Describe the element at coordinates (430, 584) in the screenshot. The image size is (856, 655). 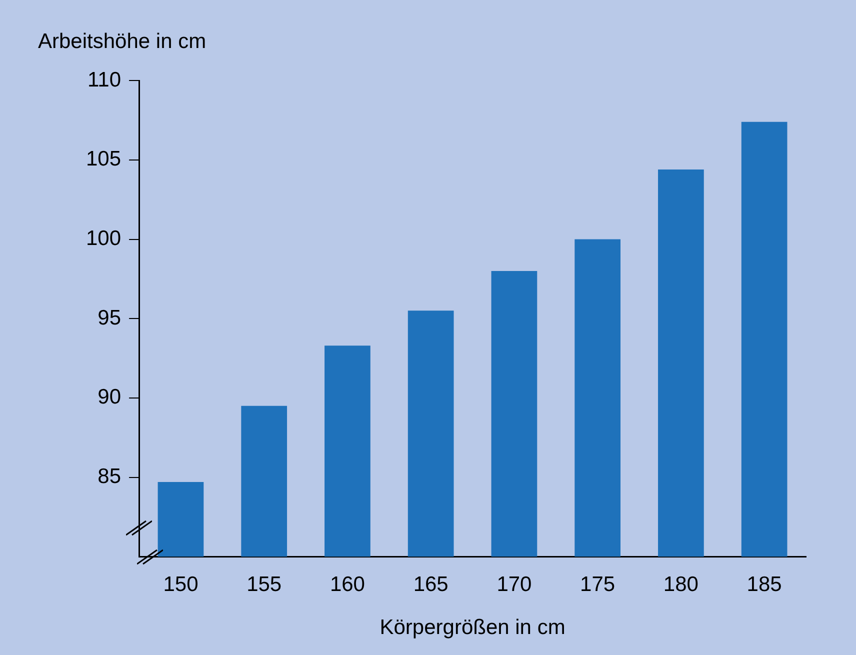
I see `x-tick-label: 165` at that location.